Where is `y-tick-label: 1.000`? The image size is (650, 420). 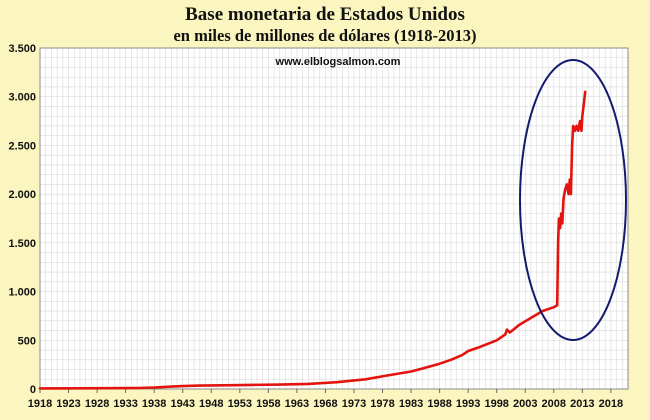
y-tick-label: 1.000 is located at coordinates (22, 293).